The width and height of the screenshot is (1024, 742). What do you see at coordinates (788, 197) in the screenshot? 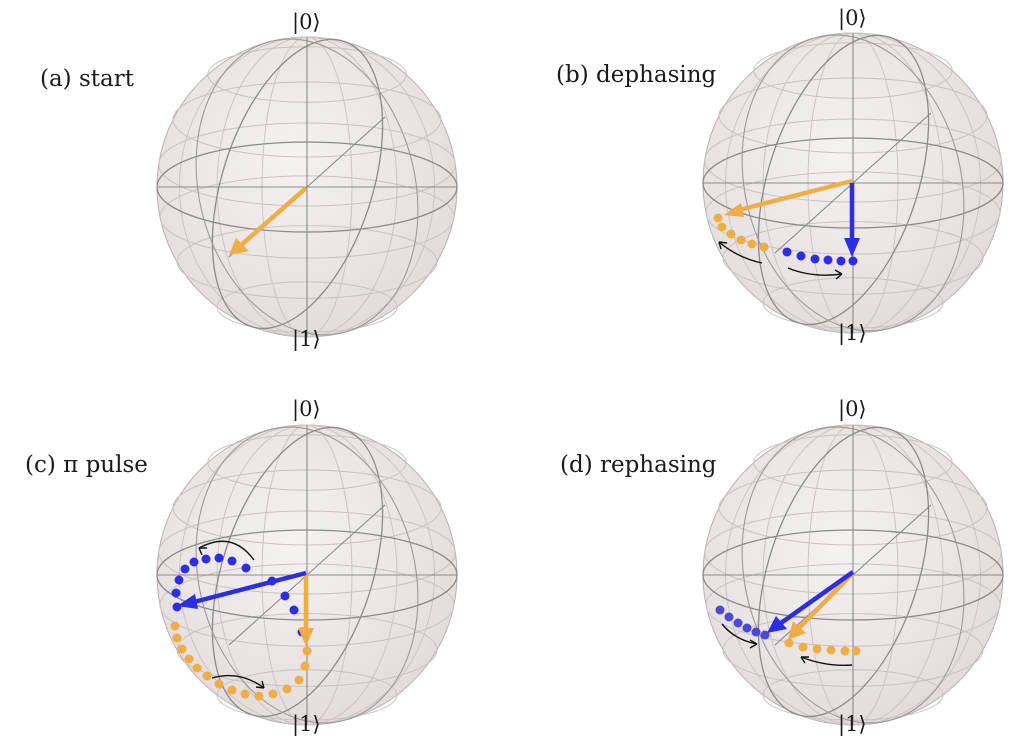
I see `state-arrow-b-orange` at bounding box center [788, 197].